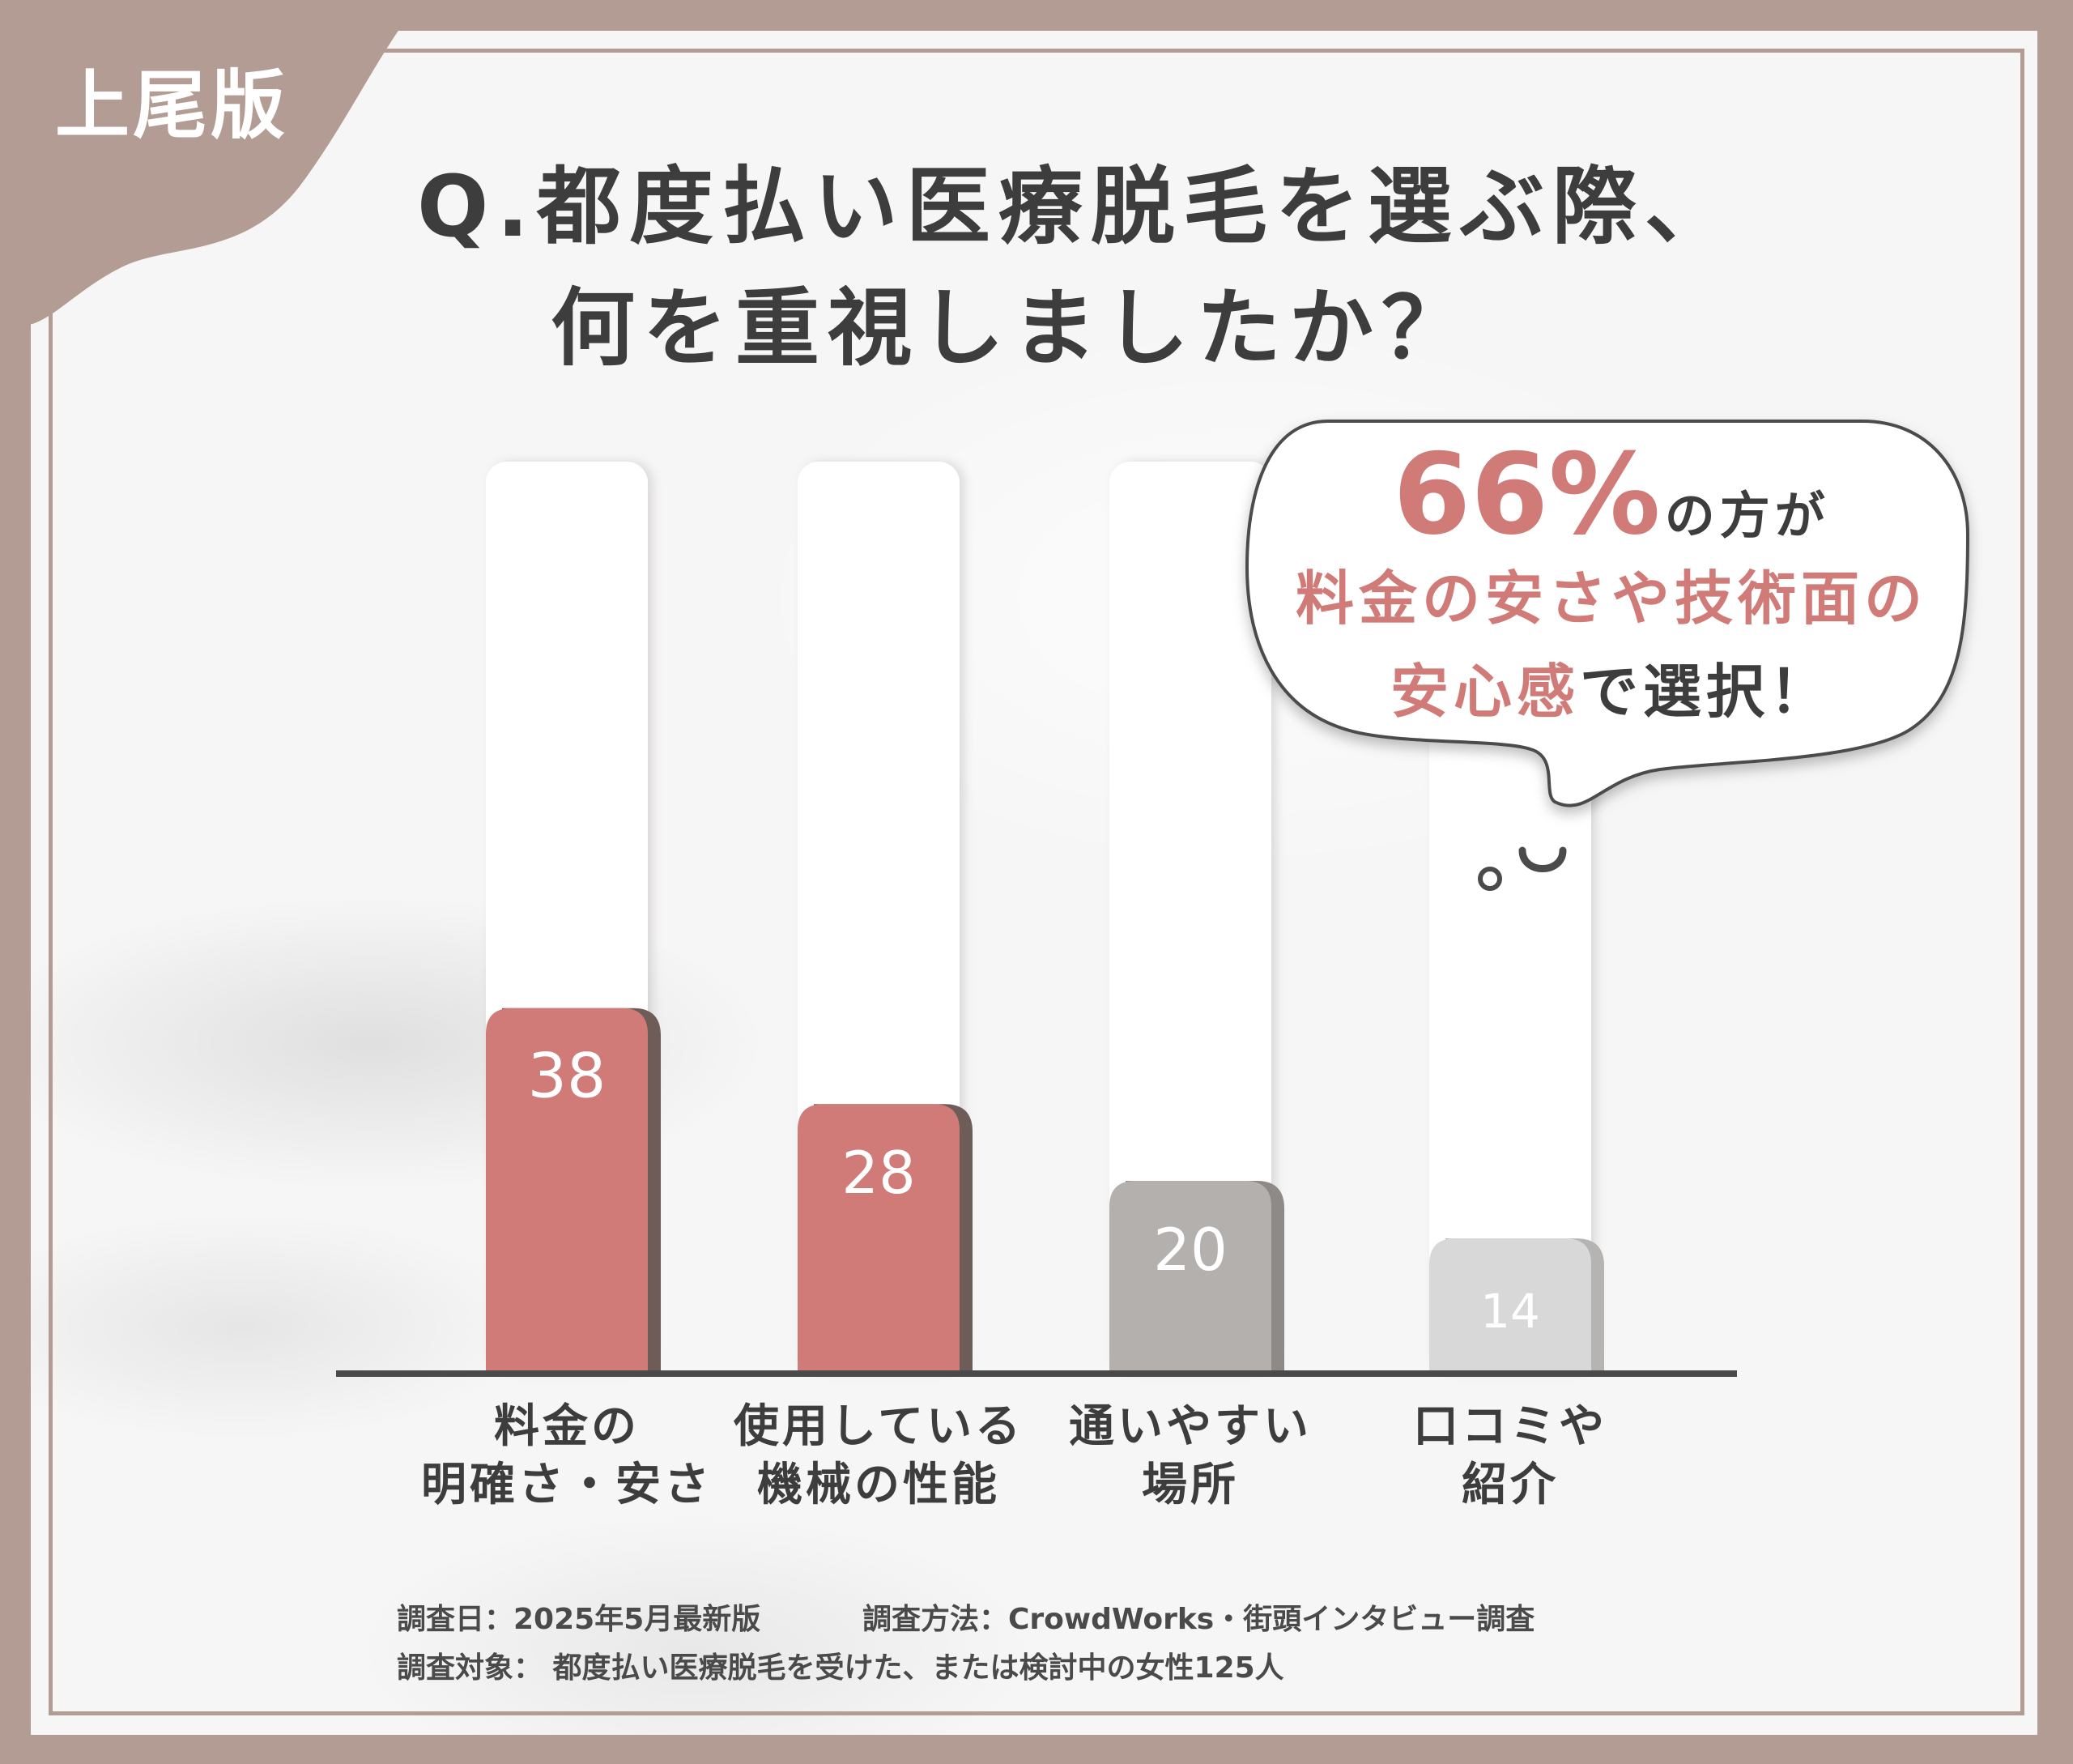 This screenshot has height=1764, width=2073. I want to click on region-badge: 上尾版, so click(172, 105).